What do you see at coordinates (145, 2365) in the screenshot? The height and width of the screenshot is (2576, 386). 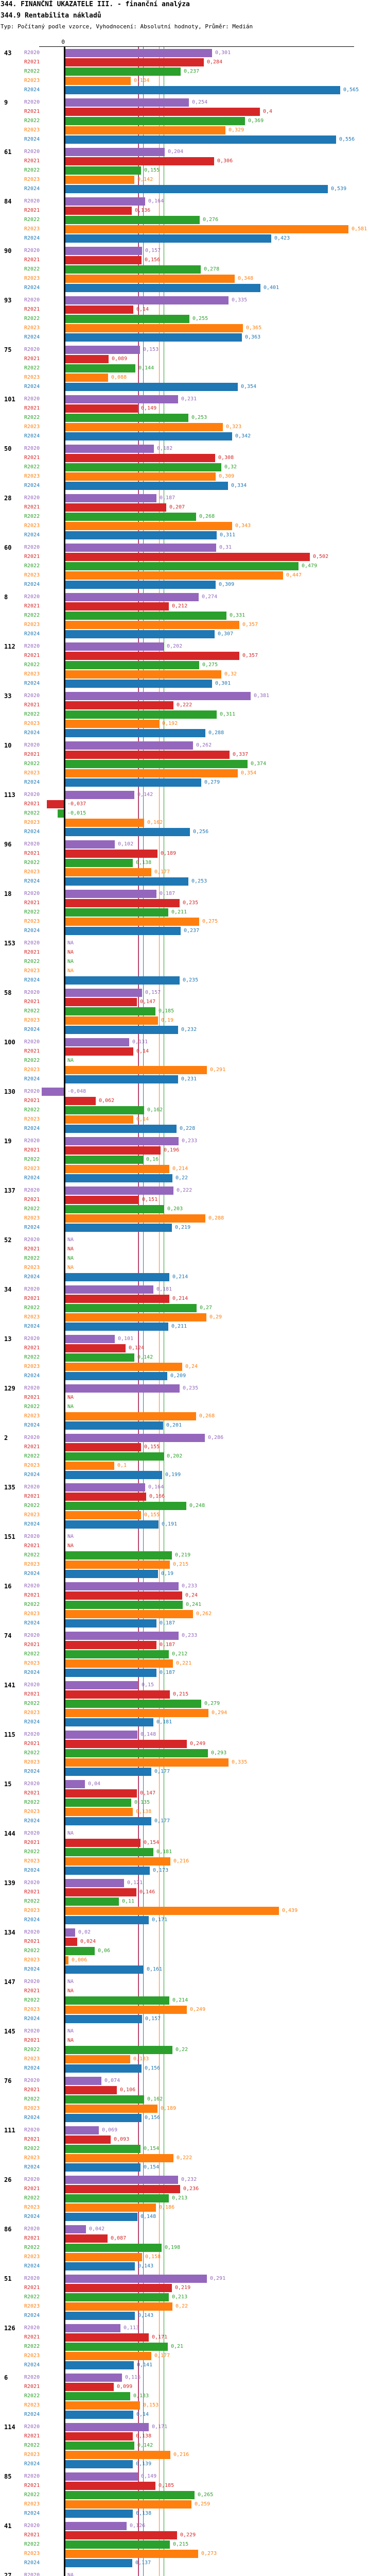 I see `value-label: 0,141` at bounding box center [145, 2365].